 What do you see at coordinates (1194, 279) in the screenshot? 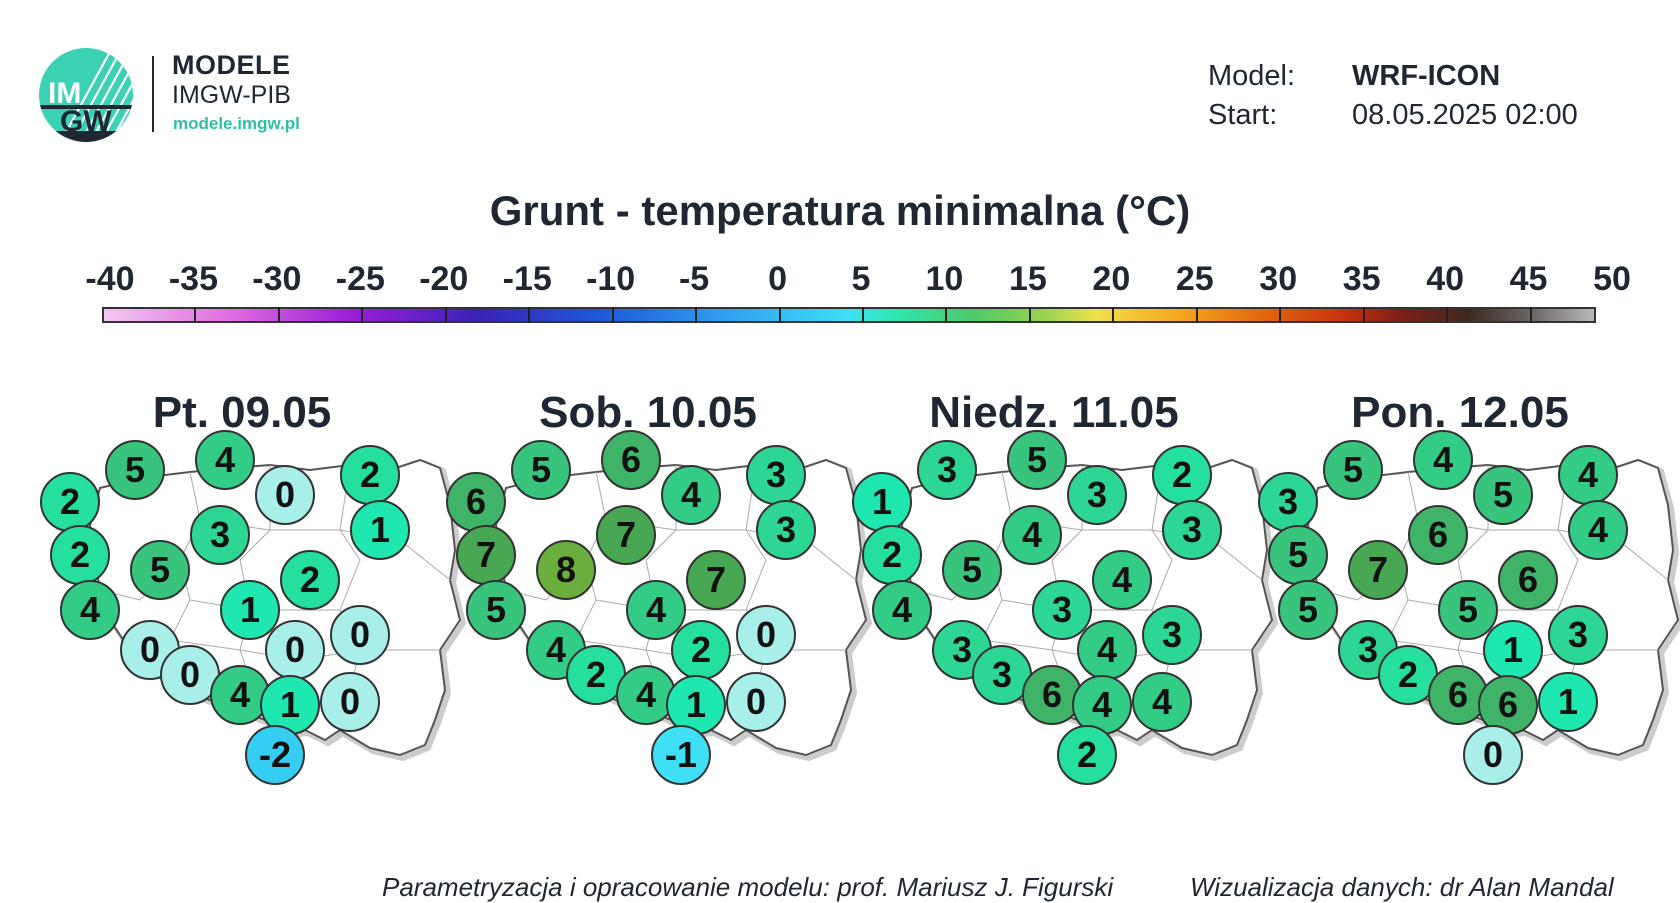
I see `scale-tick-label: 25` at bounding box center [1194, 279].